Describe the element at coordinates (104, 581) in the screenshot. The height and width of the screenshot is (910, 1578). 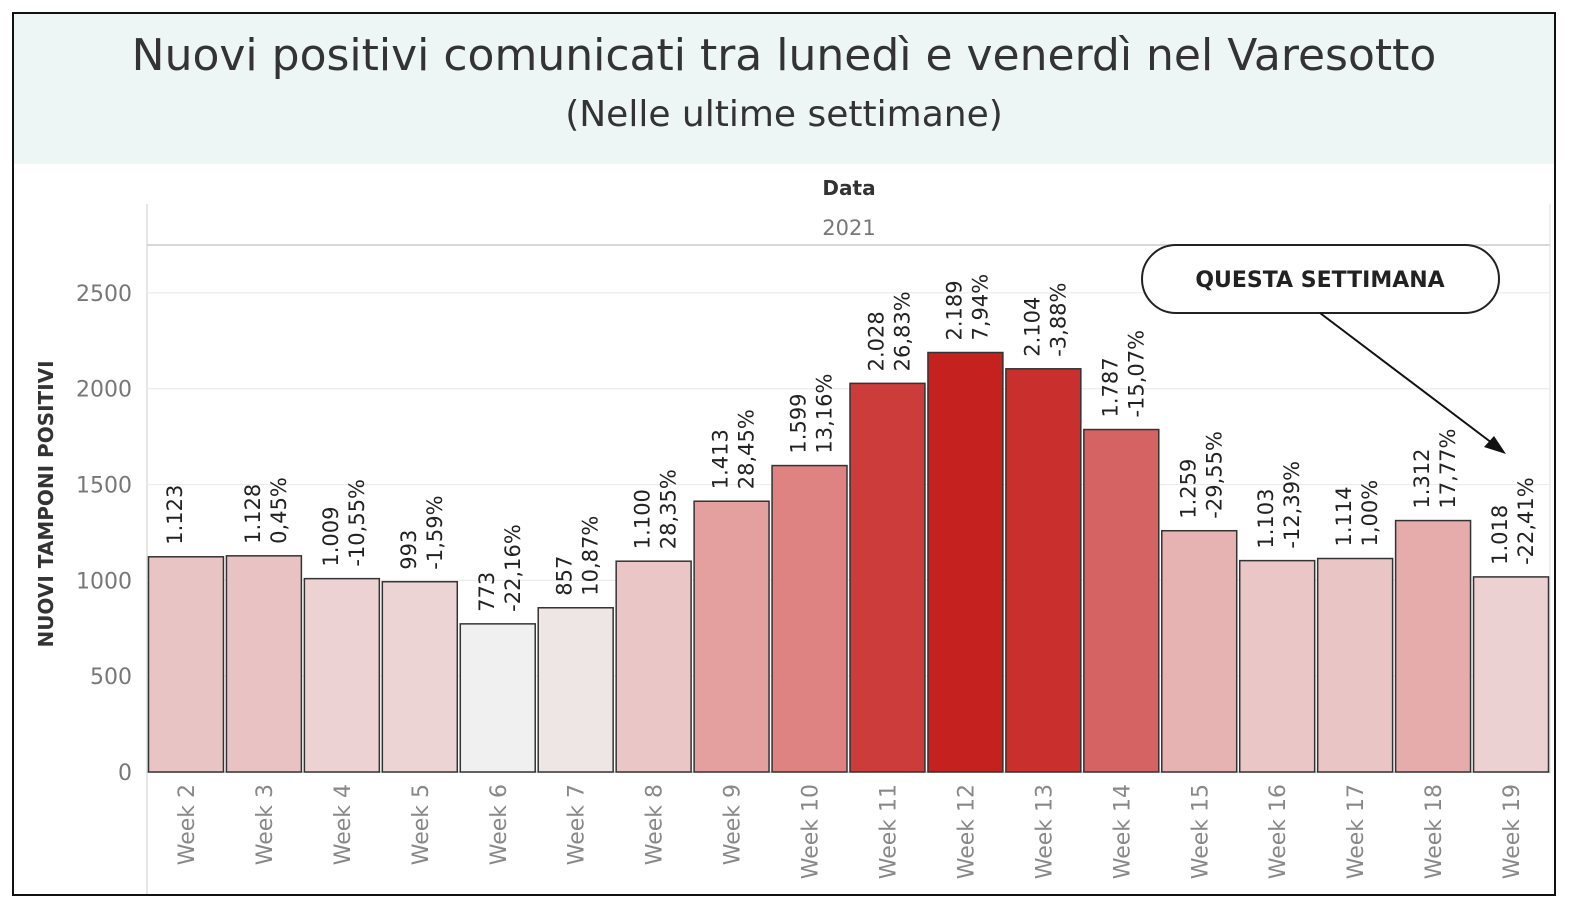
I see `y-tick-label: 1000` at that location.